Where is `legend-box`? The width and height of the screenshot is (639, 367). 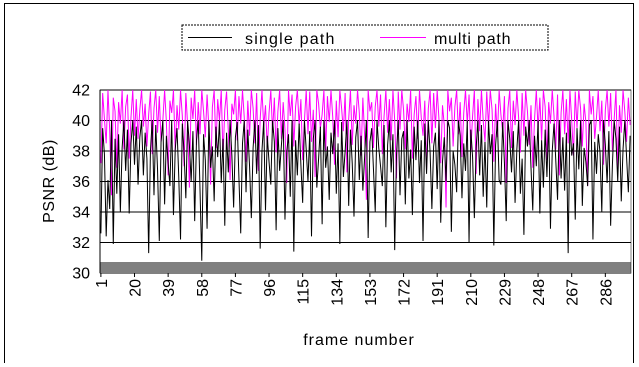
legend-box is located at coordinates (365, 37).